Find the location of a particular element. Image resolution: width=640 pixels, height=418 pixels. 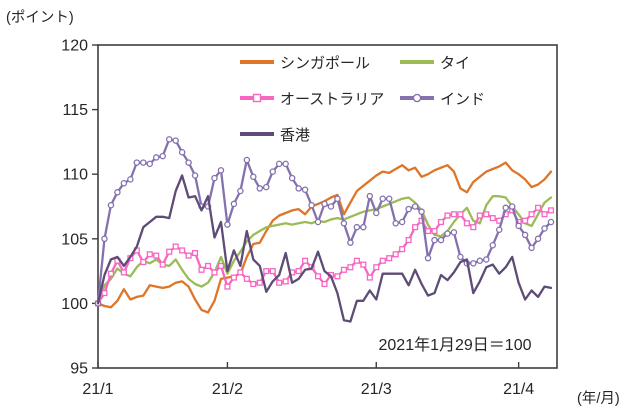

y-axis-unit-label: (ポイント) is located at coordinates (40, 18).